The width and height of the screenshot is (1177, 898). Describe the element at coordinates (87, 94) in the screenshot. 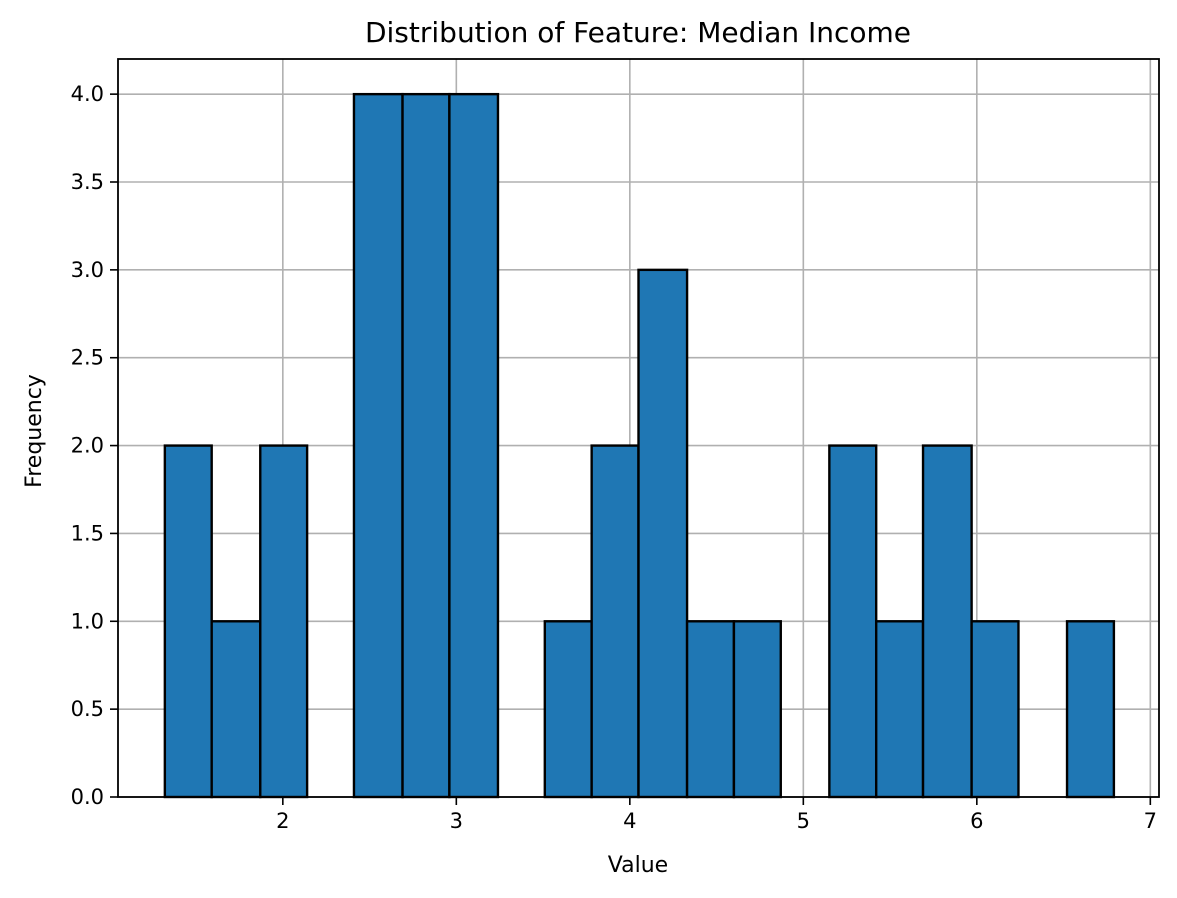

I see `y-tick-label: 4.0` at that location.